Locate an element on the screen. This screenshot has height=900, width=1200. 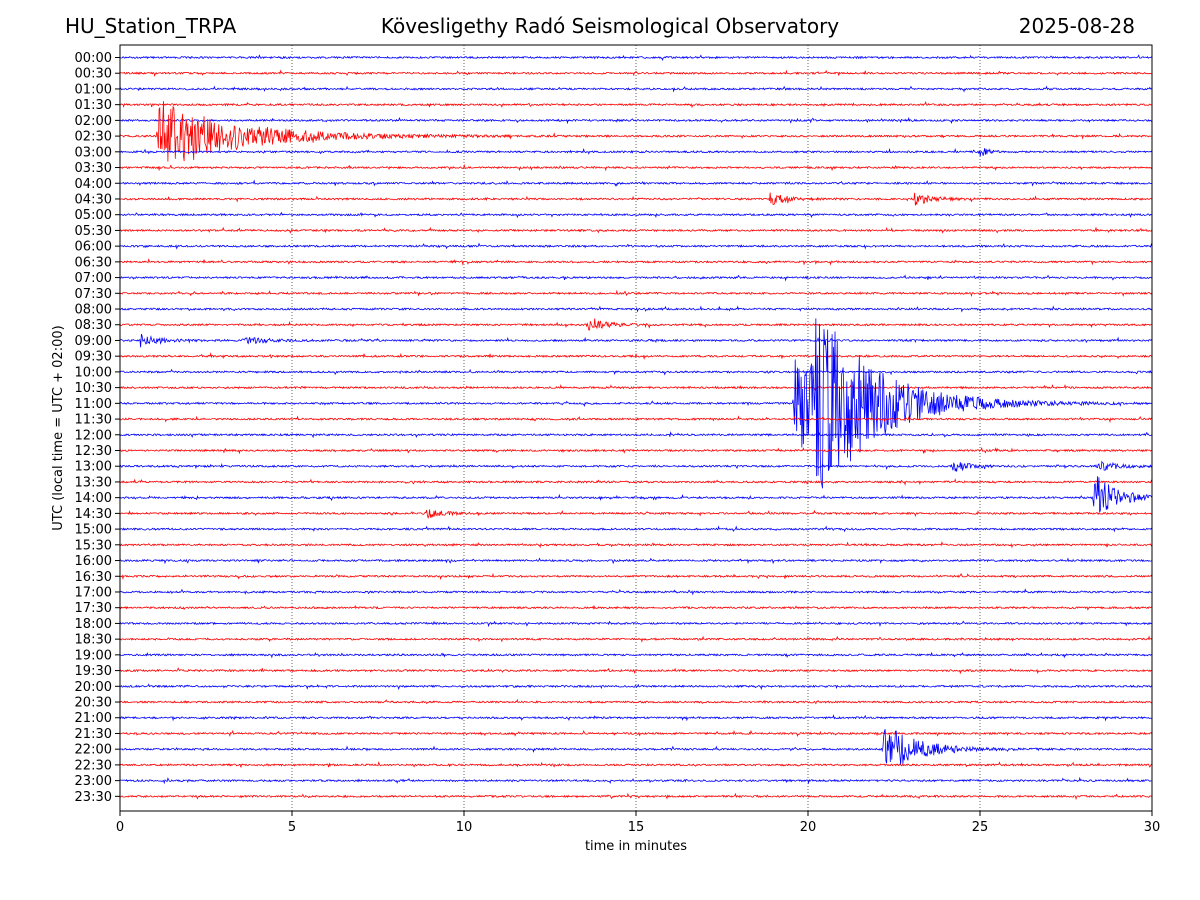
y-tick-label: 12:30 is located at coordinates (93, 451).